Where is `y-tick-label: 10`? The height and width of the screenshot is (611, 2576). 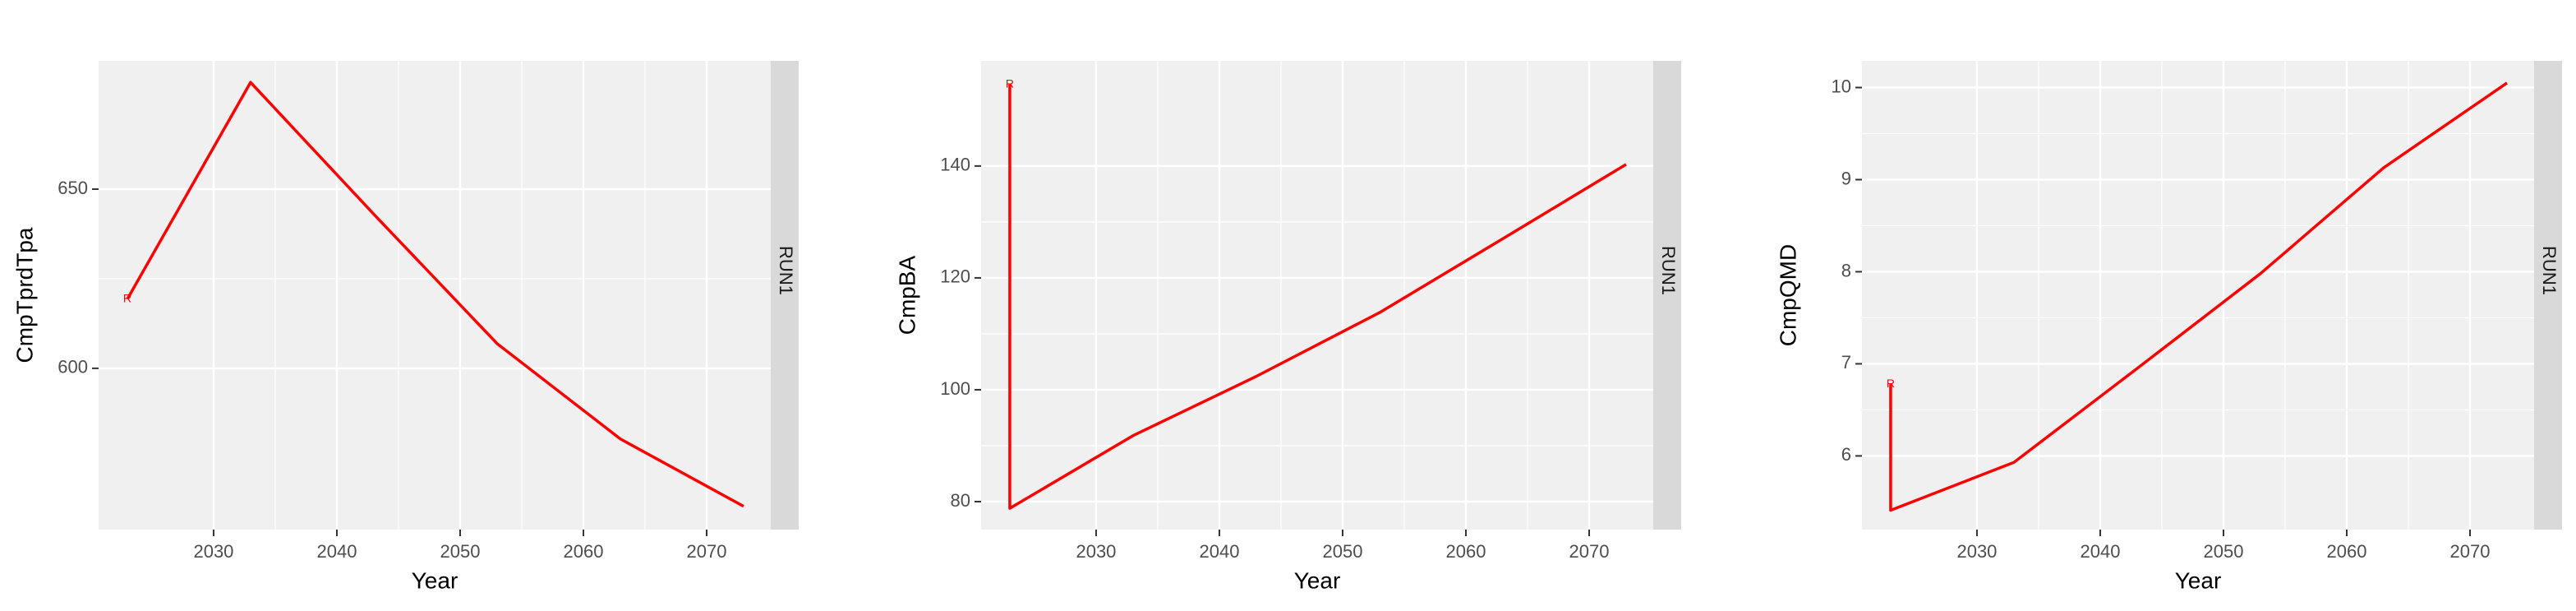 y-tick-label: 10 is located at coordinates (1841, 86).